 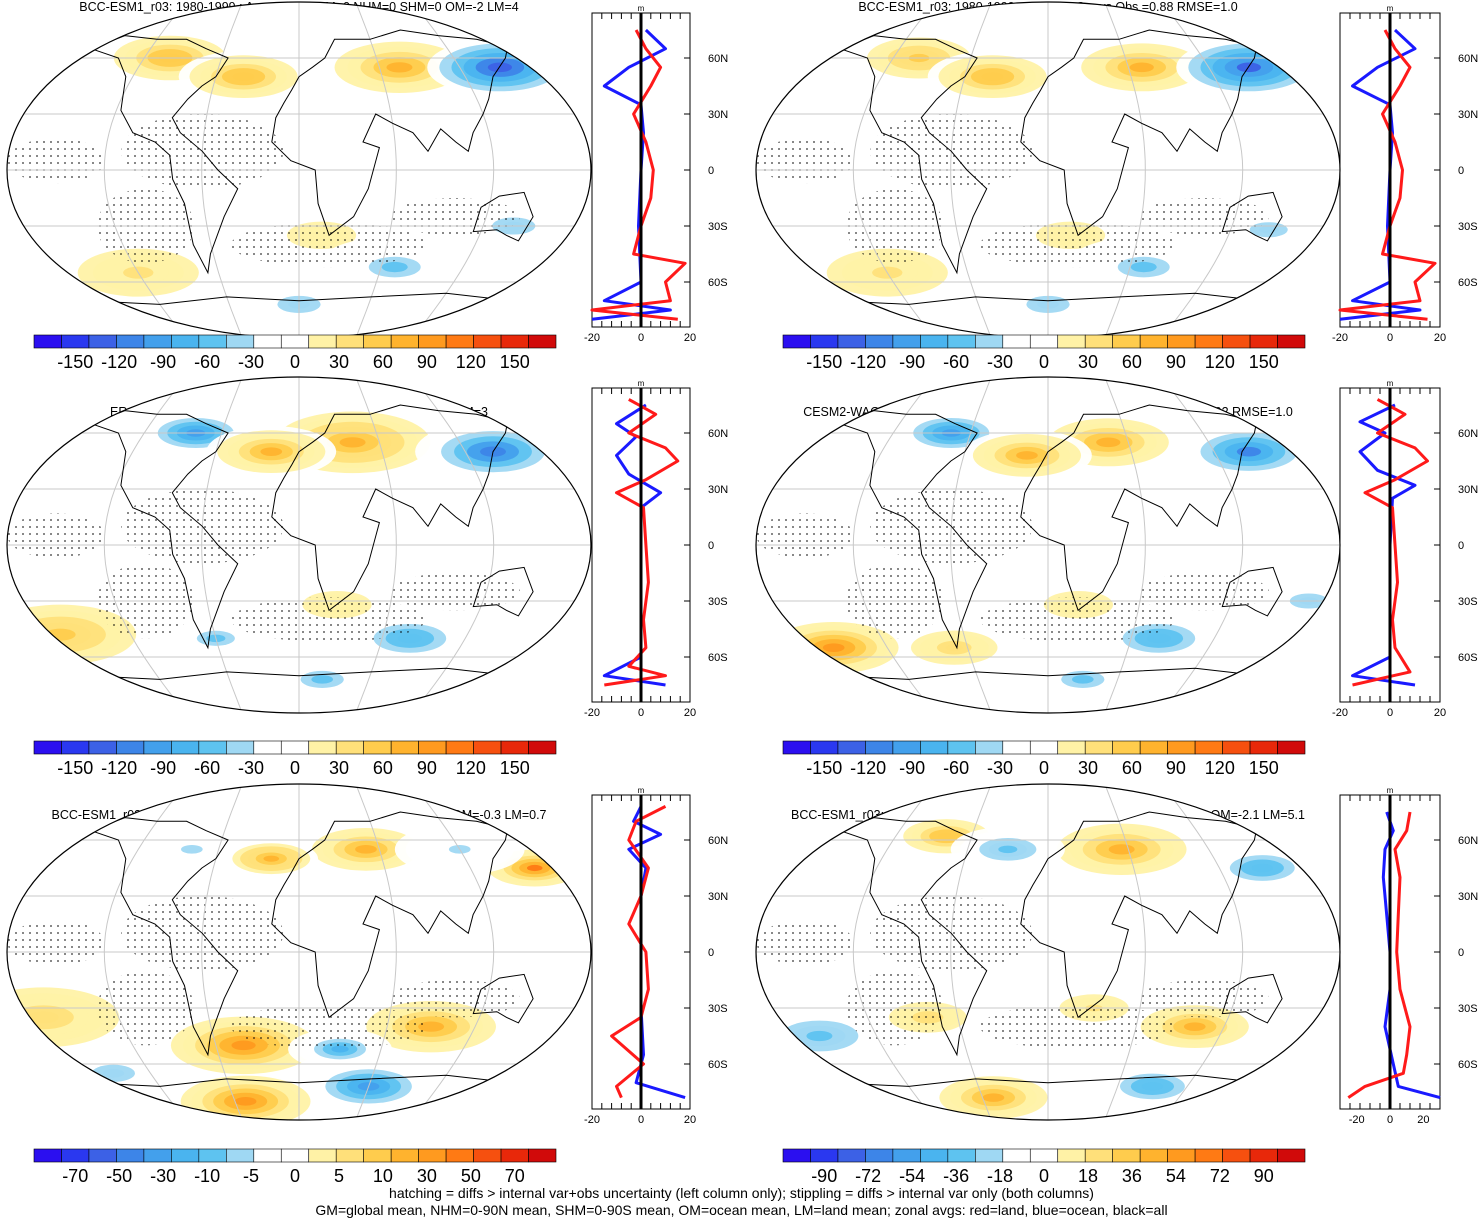 What do you see at coordinates (690, 1120) in the screenshot?
I see `zonal-xtick-label: 20` at bounding box center [690, 1120].